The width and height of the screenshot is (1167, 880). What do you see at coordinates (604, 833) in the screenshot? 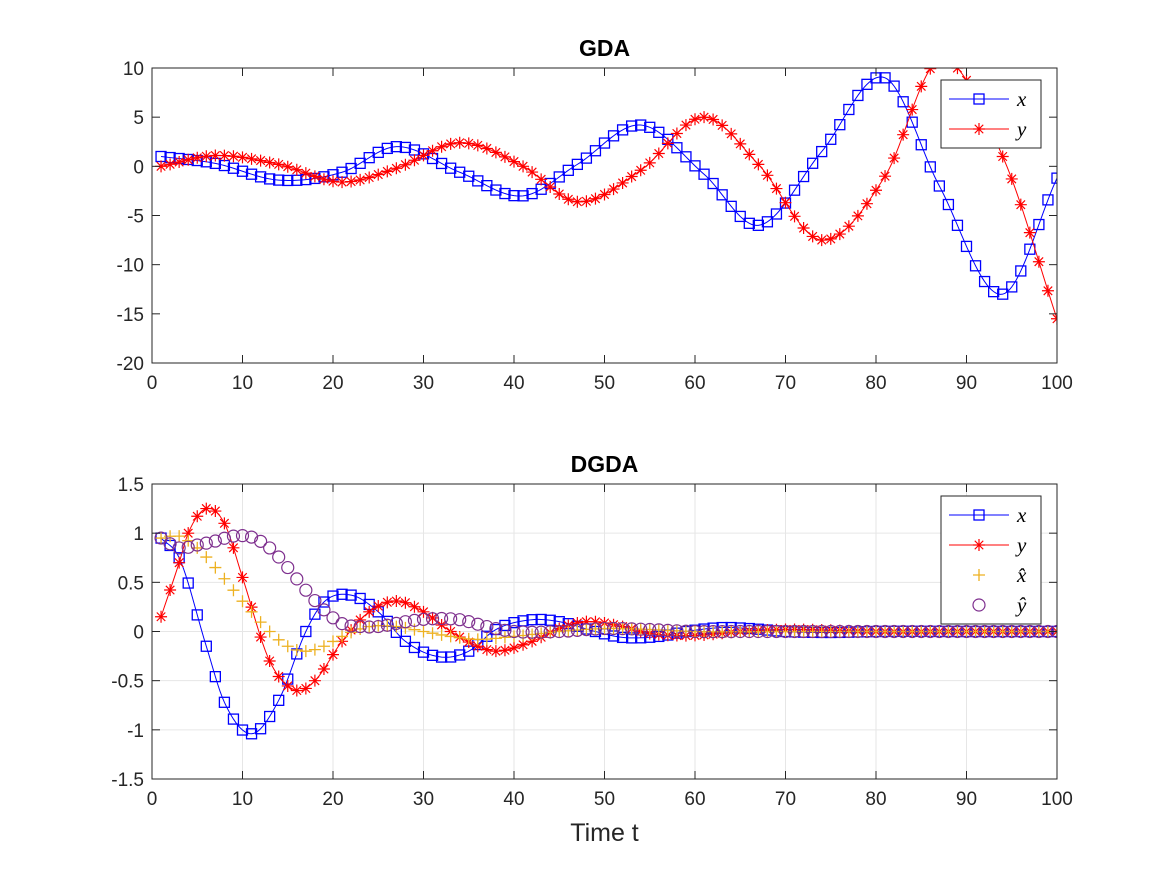
I see `x-axis-label: Time t` at bounding box center [604, 833].